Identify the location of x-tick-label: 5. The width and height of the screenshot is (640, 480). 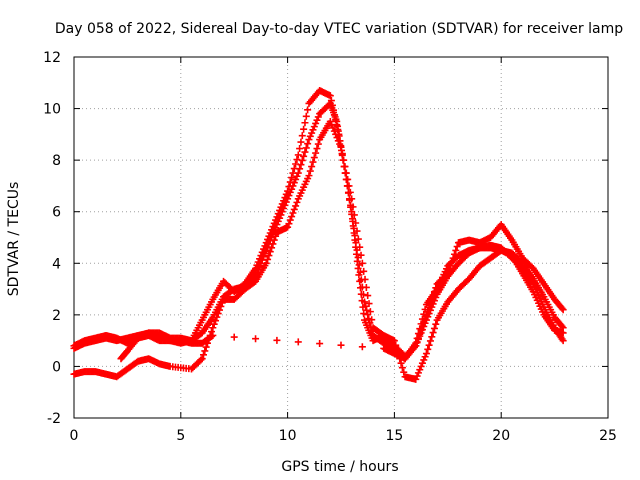
(180, 436).